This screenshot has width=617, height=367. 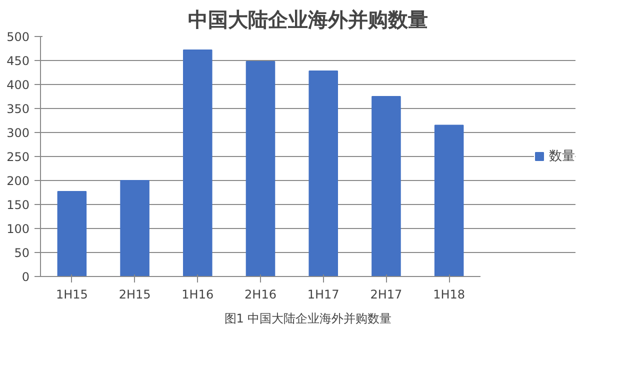 What do you see at coordinates (18, 61) in the screenshot?
I see `y-tick-label: 450` at bounding box center [18, 61].